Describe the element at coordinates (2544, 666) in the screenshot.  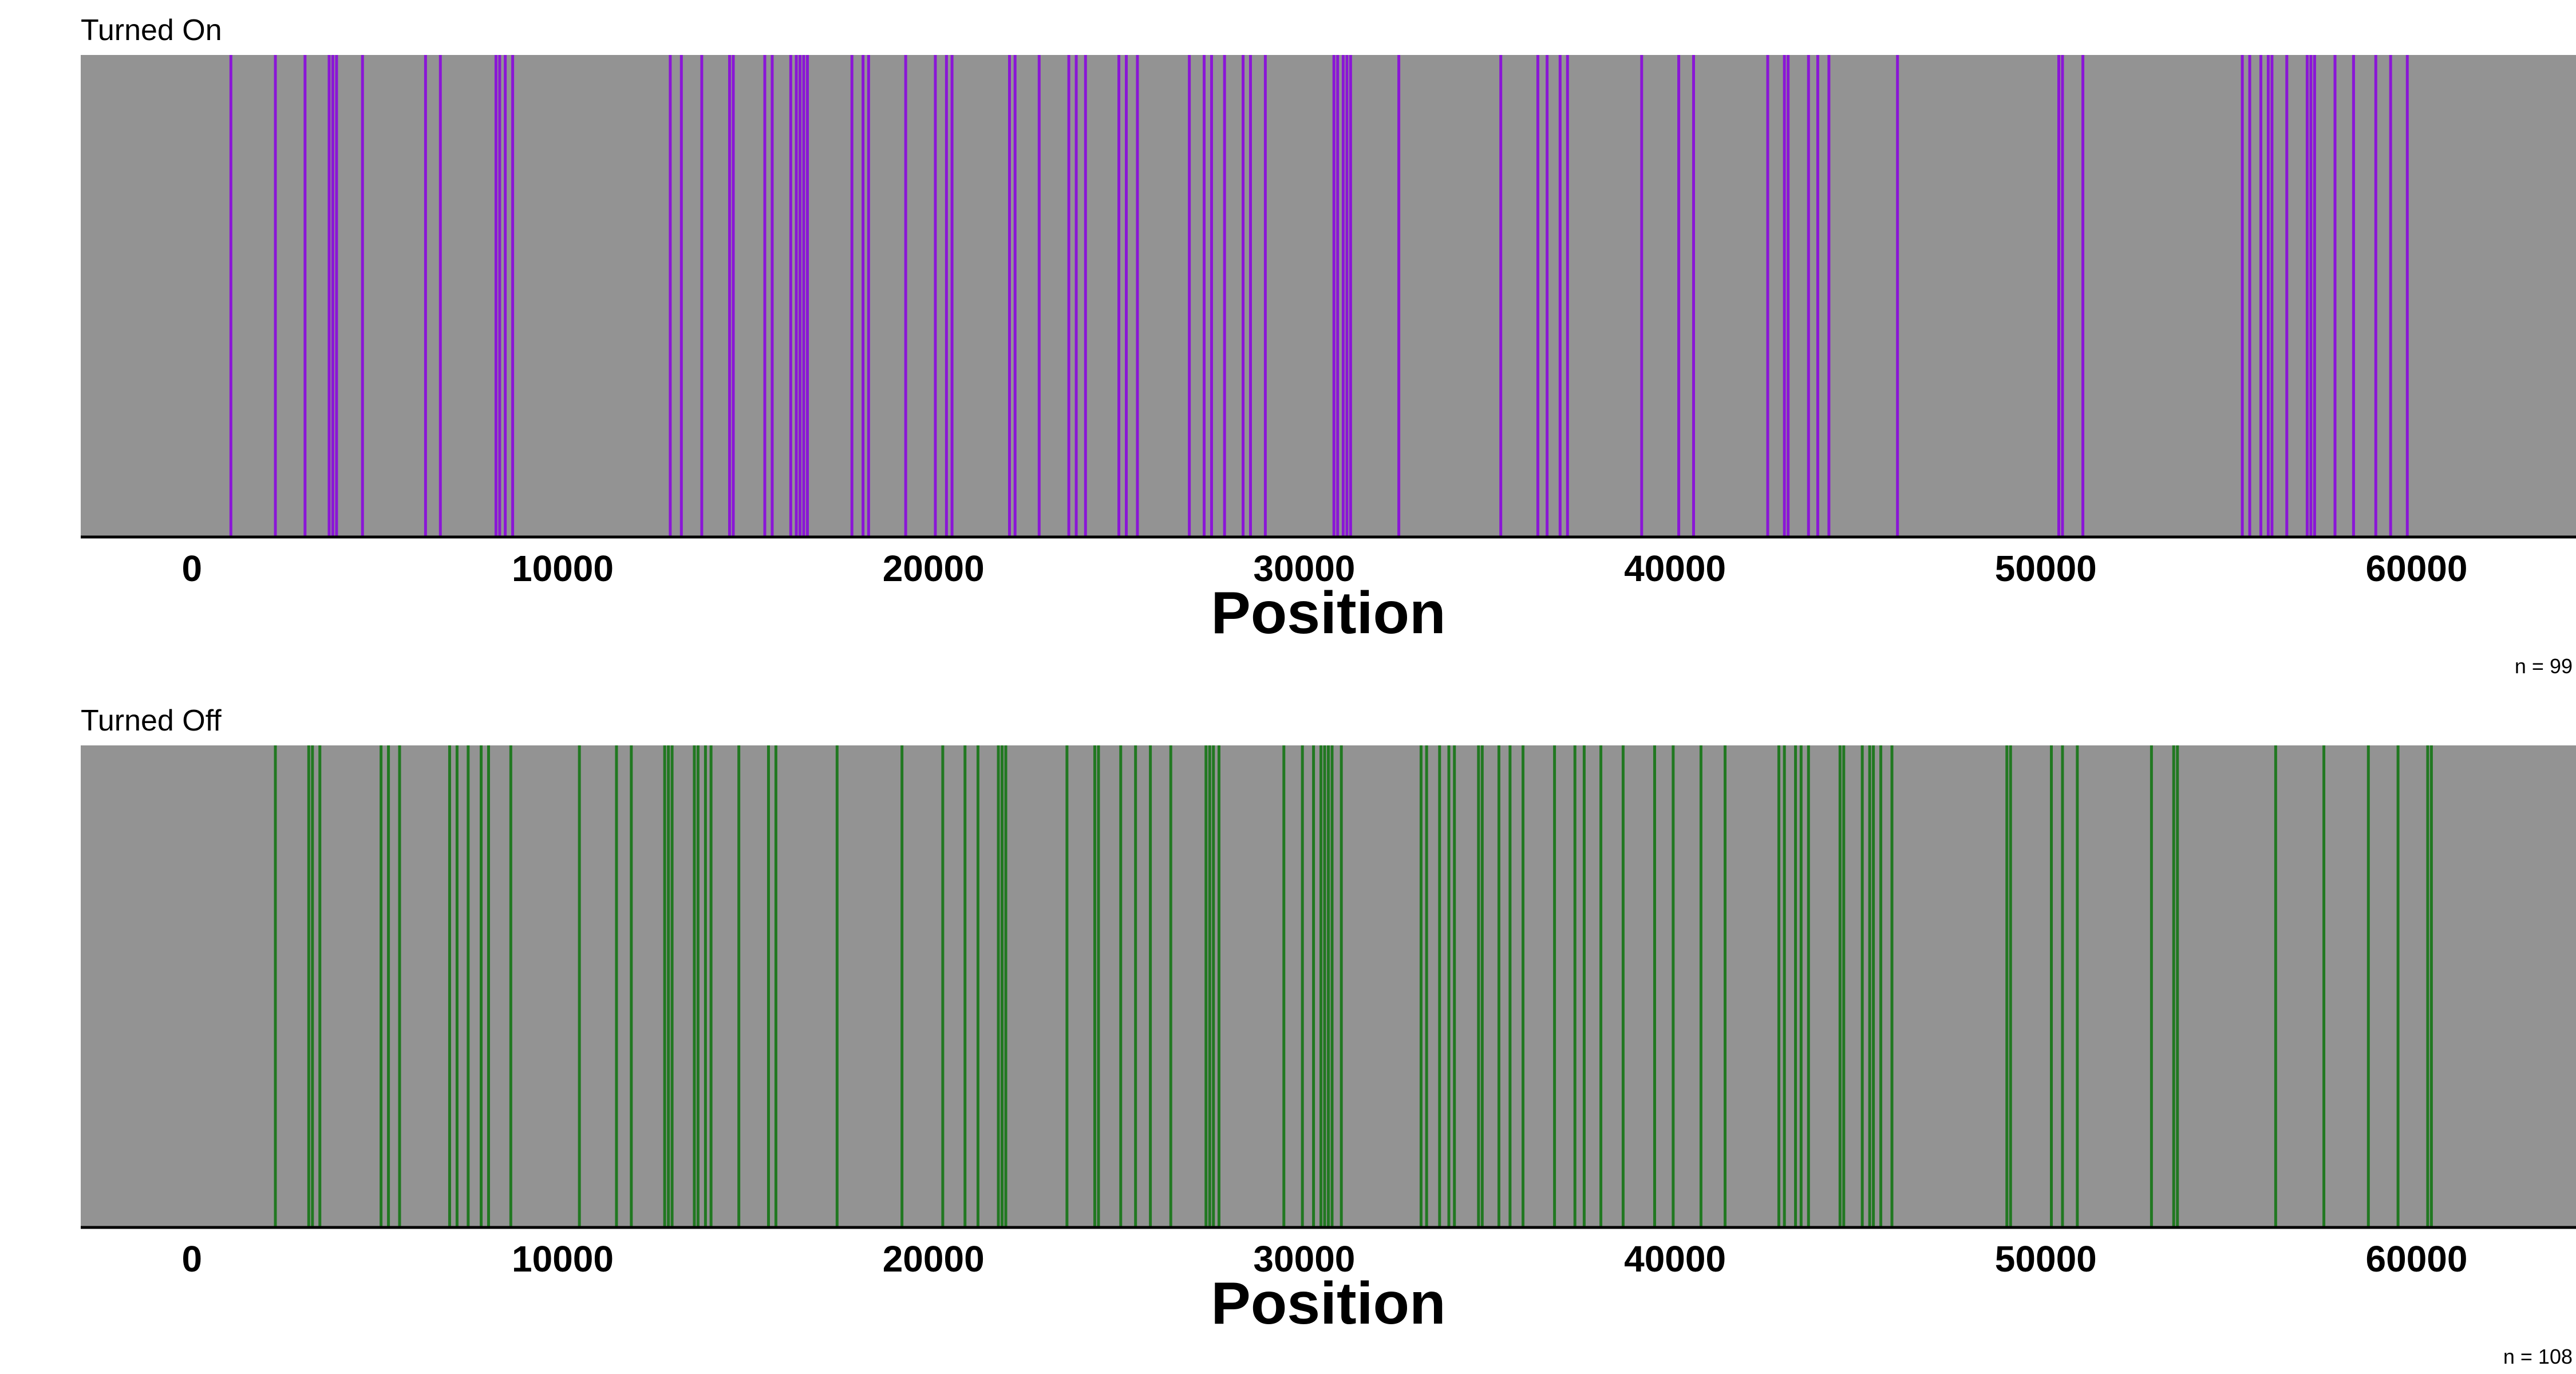
I see `sample-count-label: n = 99` at that location.